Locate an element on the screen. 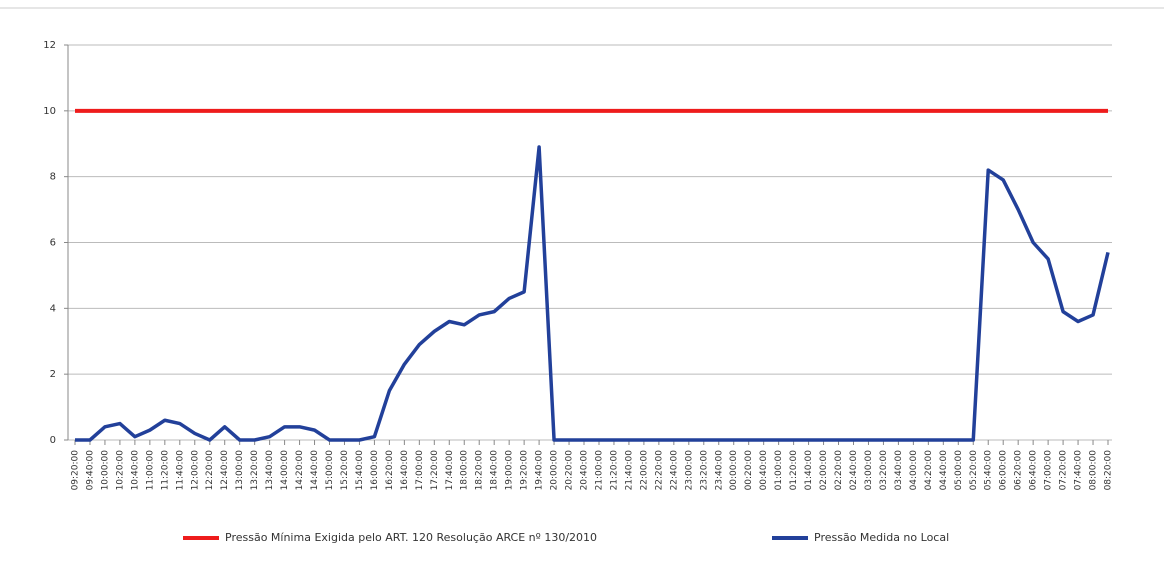  x-tick-label: 10:00:00 is located at coordinates (105, 470).